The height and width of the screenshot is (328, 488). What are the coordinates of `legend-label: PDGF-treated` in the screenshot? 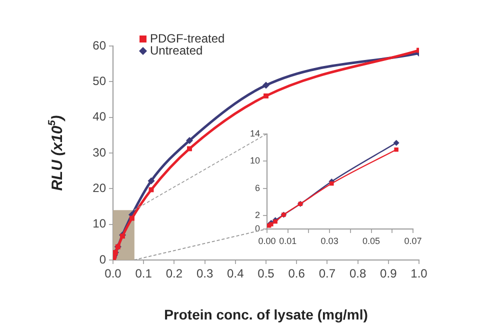 It's located at (187, 38).